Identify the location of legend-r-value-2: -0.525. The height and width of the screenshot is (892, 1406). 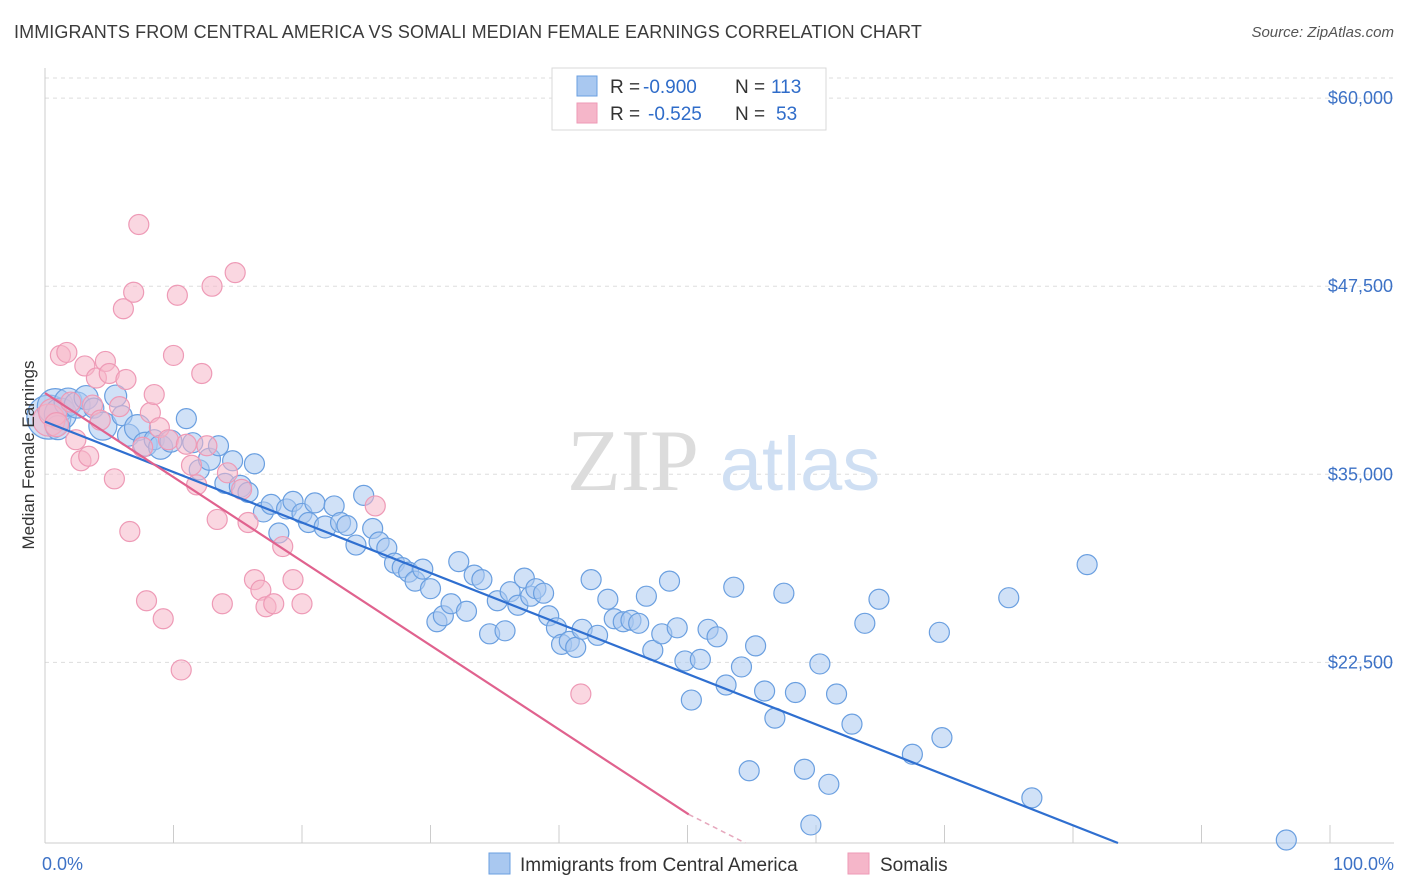
(675, 114).